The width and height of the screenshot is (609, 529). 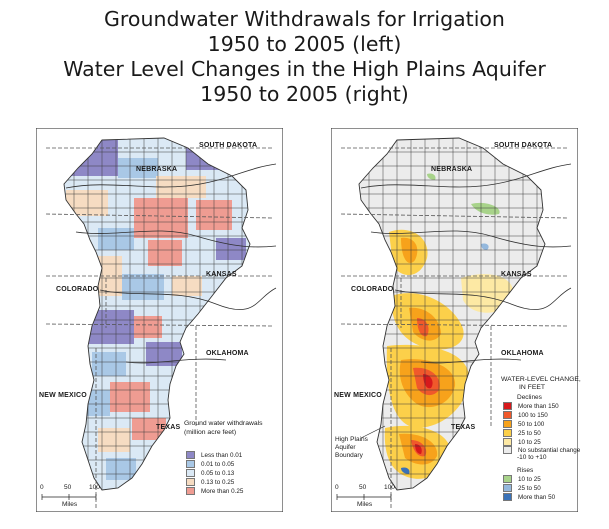 What do you see at coordinates (531, 424) in the screenshot?
I see `legend-label: 50 to 100` at bounding box center [531, 424].